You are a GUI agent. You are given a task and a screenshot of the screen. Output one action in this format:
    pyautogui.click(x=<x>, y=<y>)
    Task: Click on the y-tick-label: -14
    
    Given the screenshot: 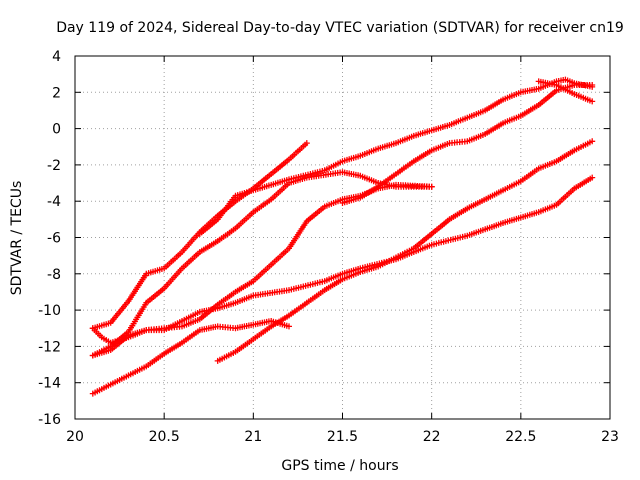 What is the action you would take?
    pyautogui.click(x=49, y=384)
    